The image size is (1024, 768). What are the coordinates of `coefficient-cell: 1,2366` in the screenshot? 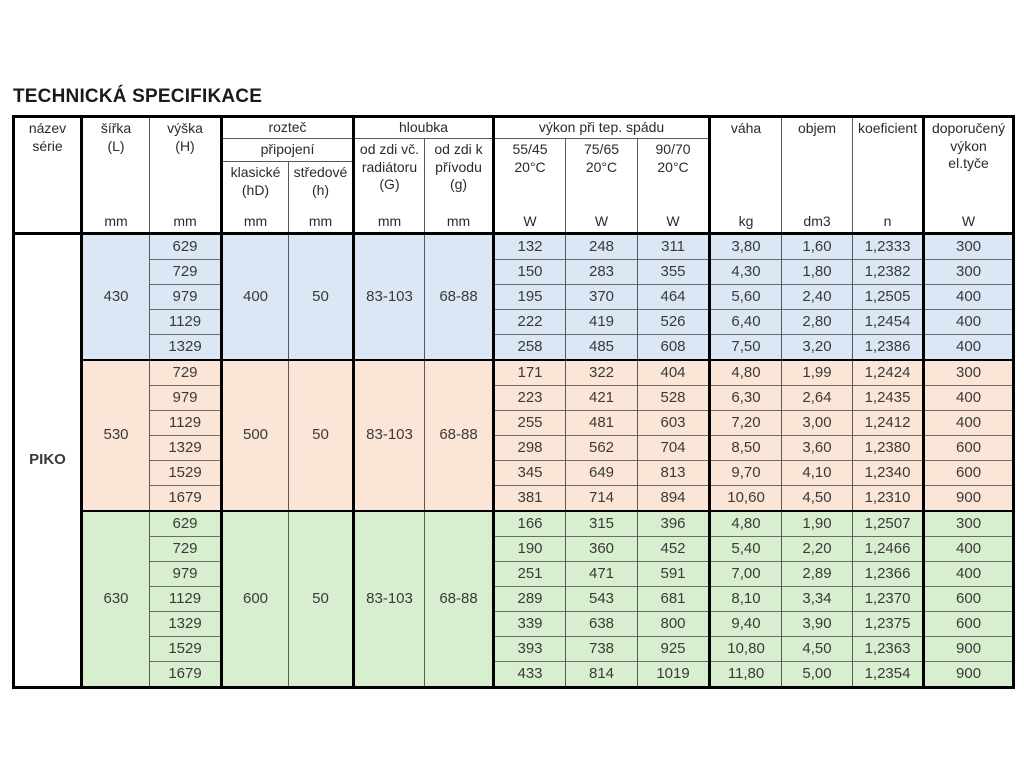 It's located at (889, 574).